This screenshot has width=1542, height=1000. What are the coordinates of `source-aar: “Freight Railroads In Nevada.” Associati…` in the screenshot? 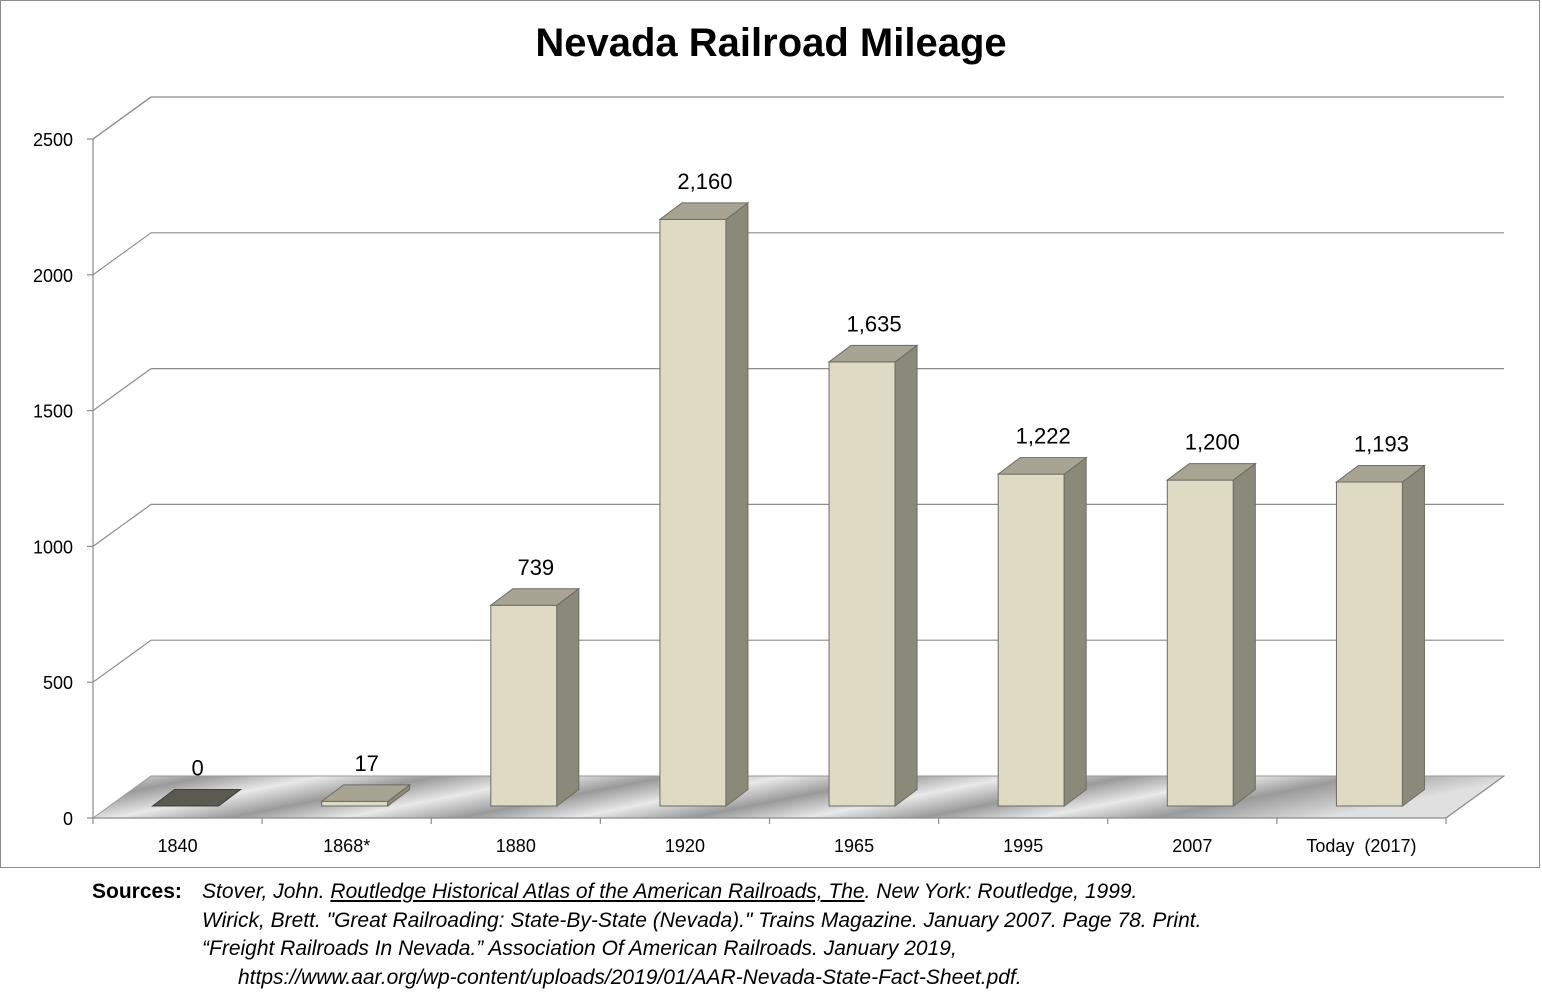 It's located at (579, 948).